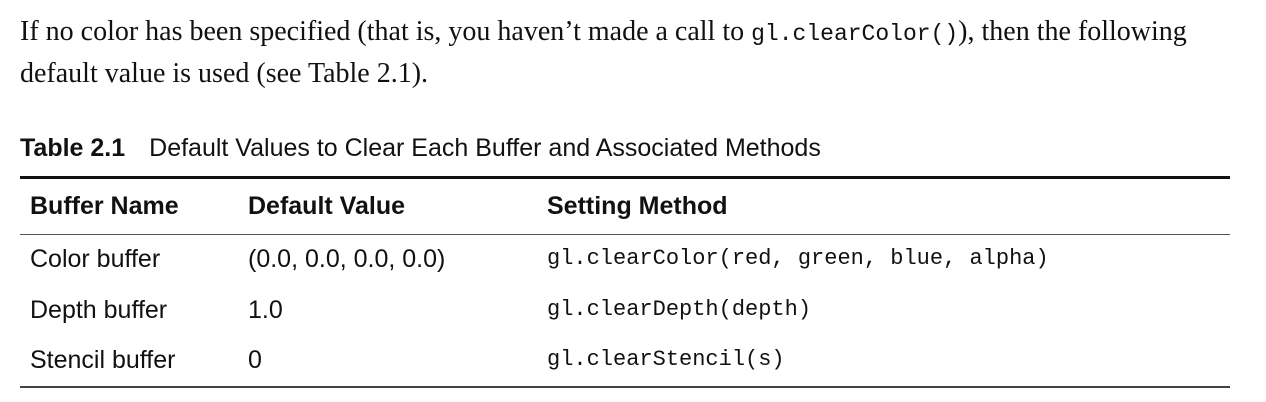  What do you see at coordinates (255, 360) in the screenshot?
I see `row-stencil-buffer-default: 0` at bounding box center [255, 360].